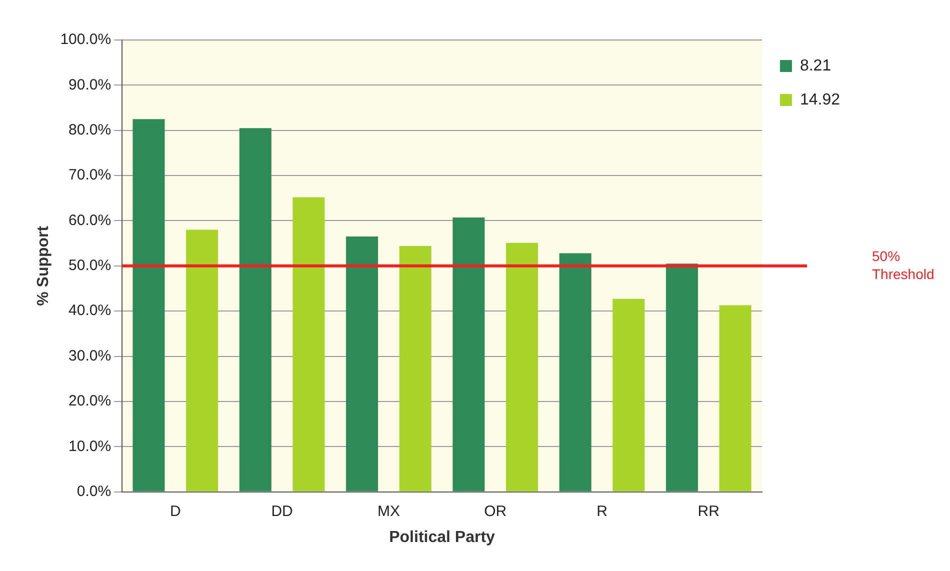 The height and width of the screenshot is (571, 950). What do you see at coordinates (820, 99) in the screenshot?
I see `legend-label: 14.92` at bounding box center [820, 99].